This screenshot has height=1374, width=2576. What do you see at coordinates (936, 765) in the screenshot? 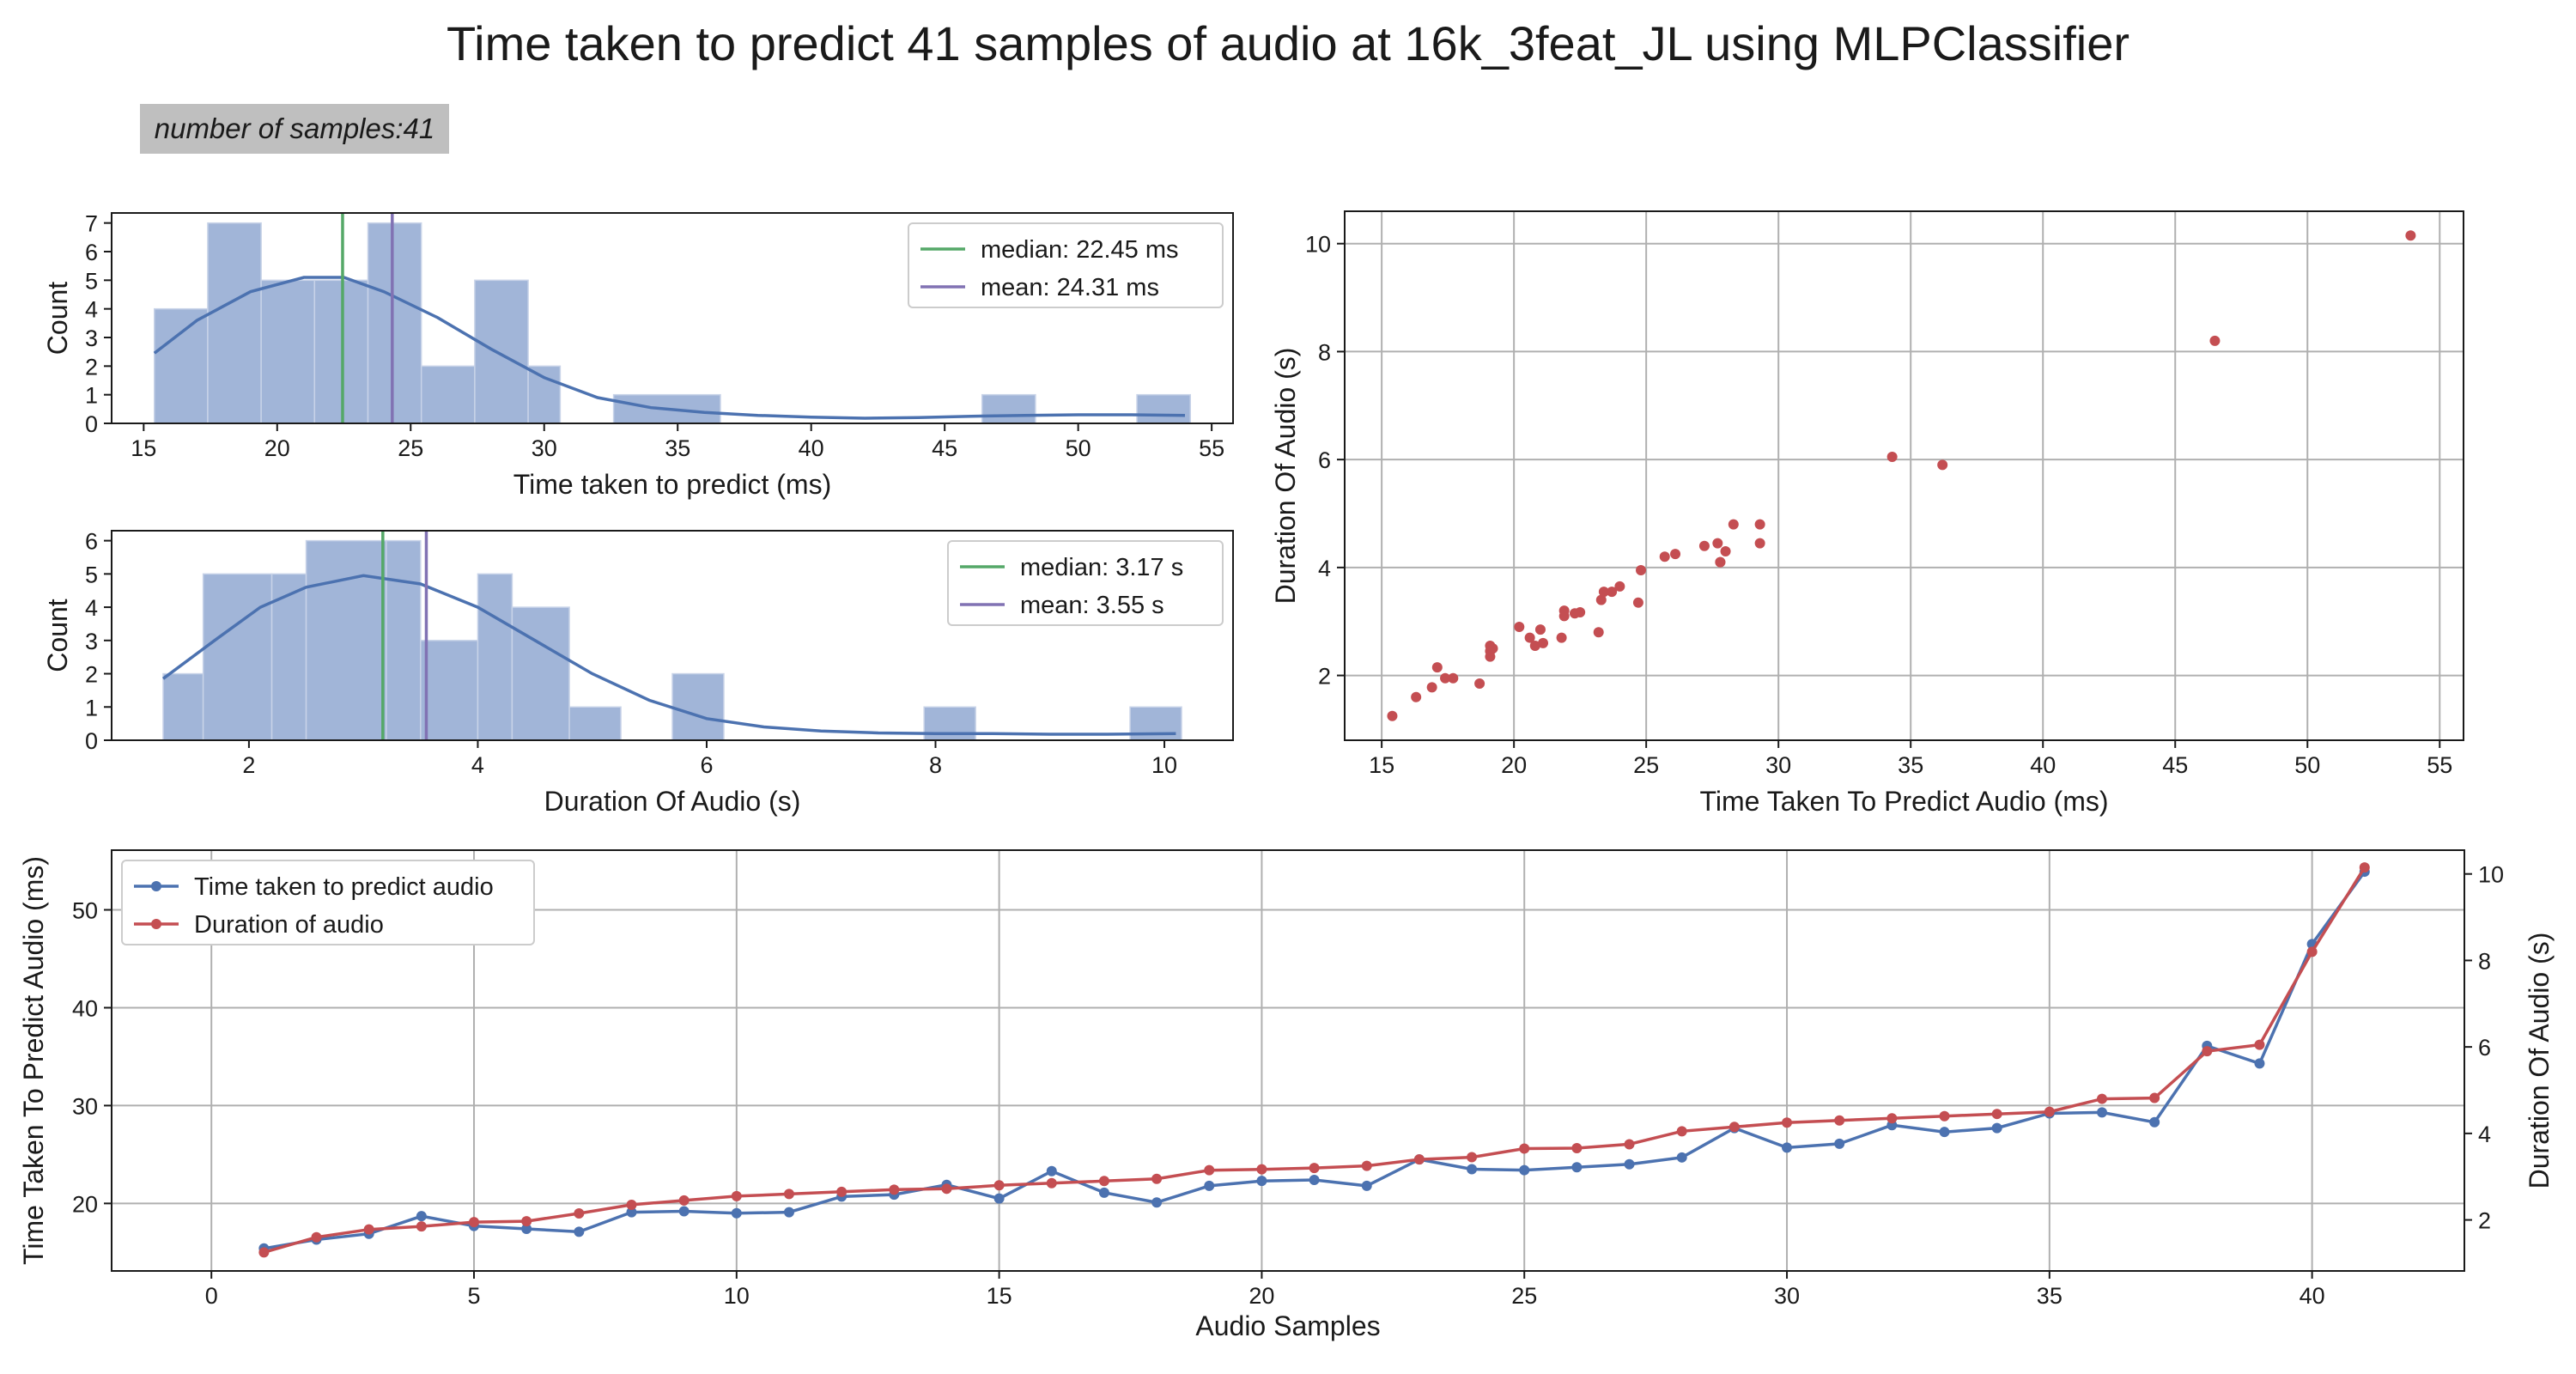
I see `x-tick-label: 8` at bounding box center [936, 765].